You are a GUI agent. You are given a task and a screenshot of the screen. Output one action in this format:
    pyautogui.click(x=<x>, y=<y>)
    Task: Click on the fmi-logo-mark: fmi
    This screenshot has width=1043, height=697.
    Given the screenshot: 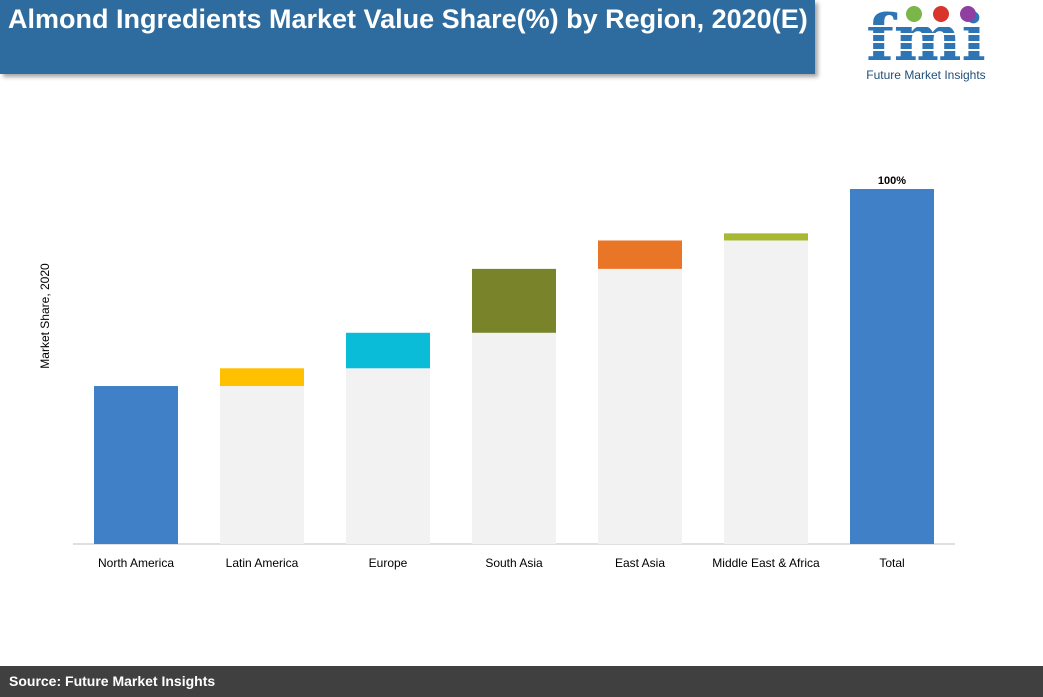 What is the action you would take?
    pyautogui.click(x=926, y=38)
    